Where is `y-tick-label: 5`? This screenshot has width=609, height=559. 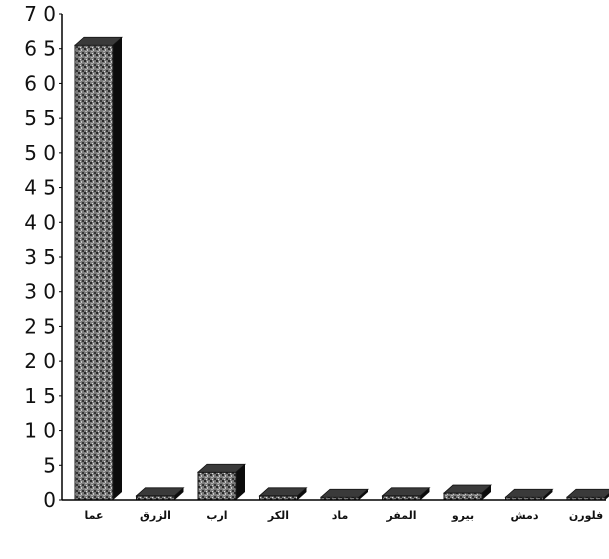 y-tick-label: 5 is located at coordinates (49, 465).